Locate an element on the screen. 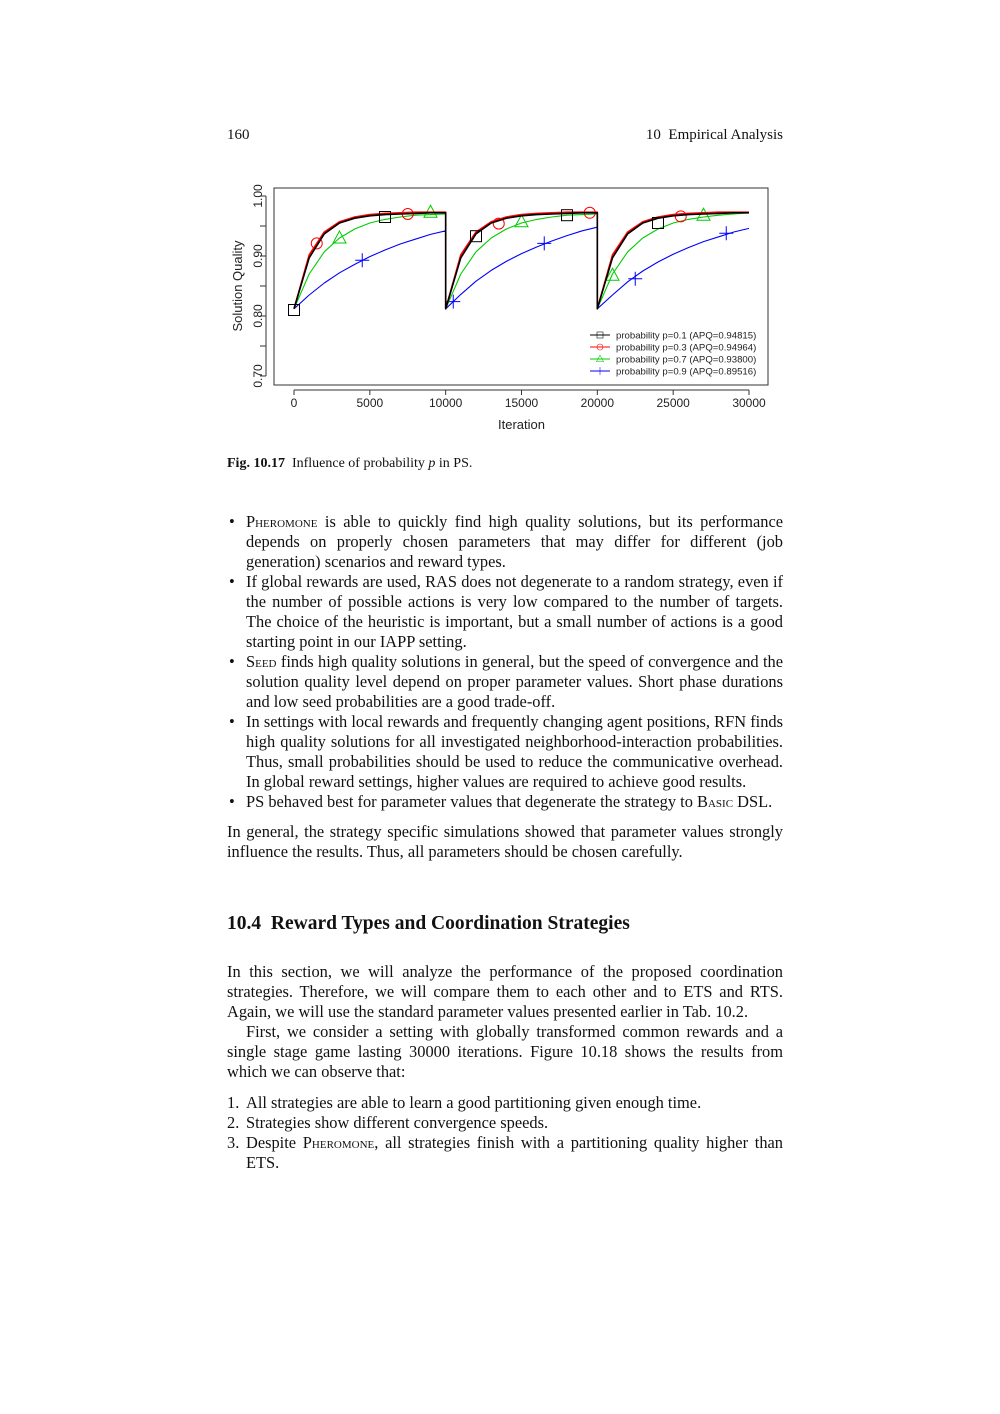 This screenshot has height=1414, width=1000. y-tick-label: 1.00 is located at coordinates (258, 196).